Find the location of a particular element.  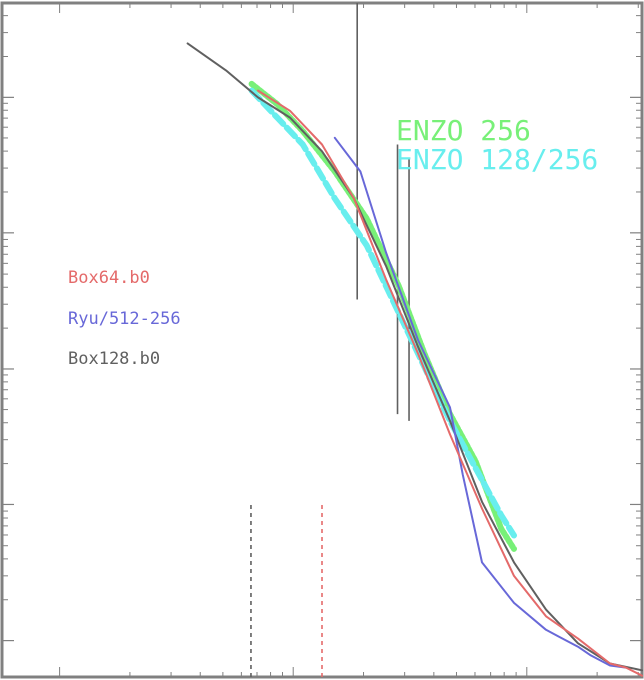

legend-label-ryu: Ryu/512-256 is located at coordinates (124, 319).